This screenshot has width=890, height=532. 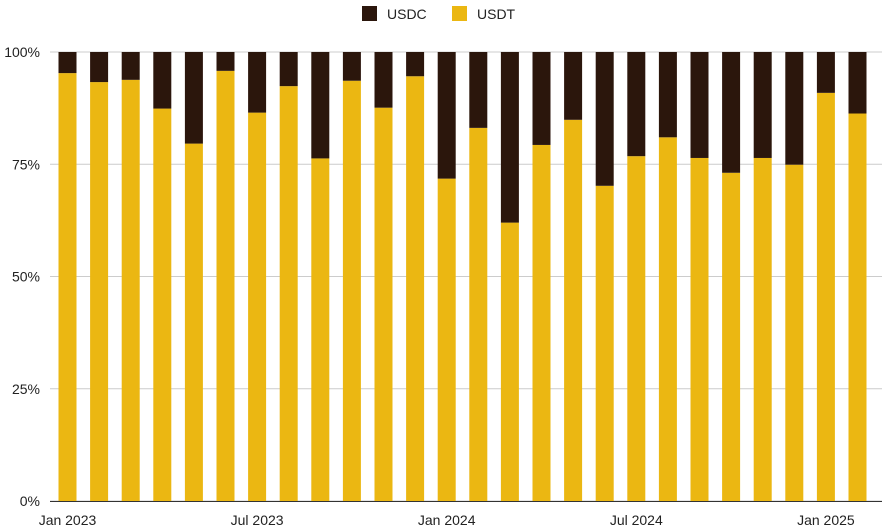 I want to click on y-axis: 0% 25% 50% 75% 100%, so click(x=22, y=276).